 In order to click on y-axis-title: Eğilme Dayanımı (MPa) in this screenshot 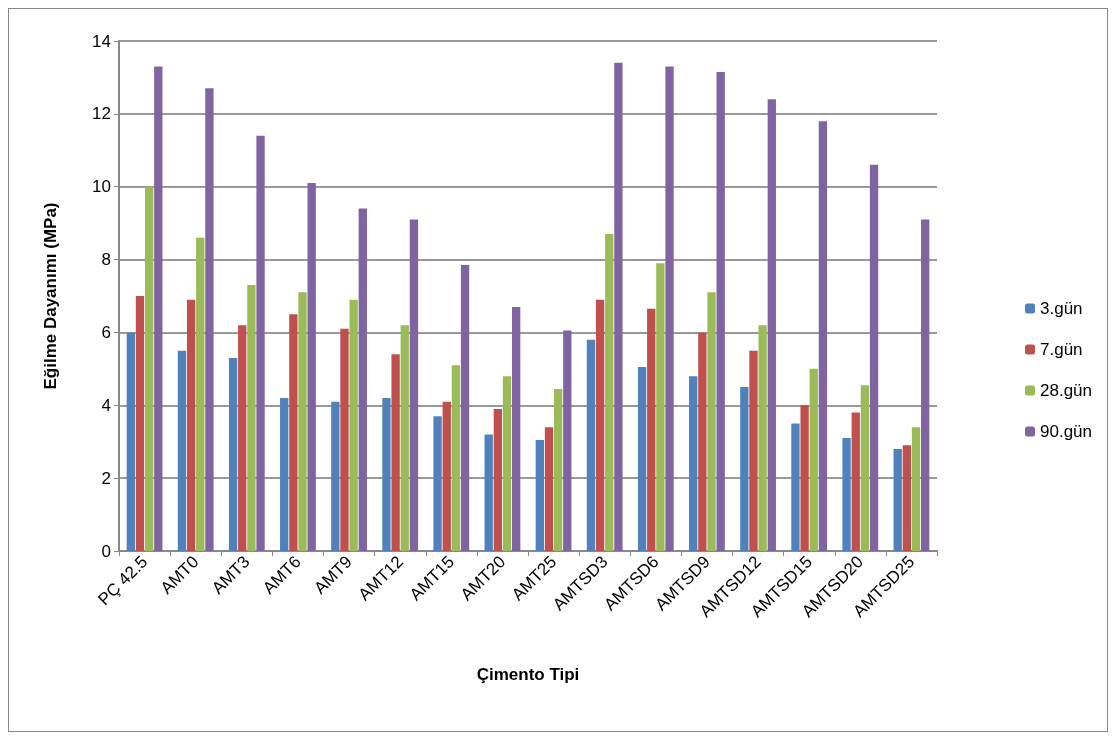, I will do `click(50, 296)`.